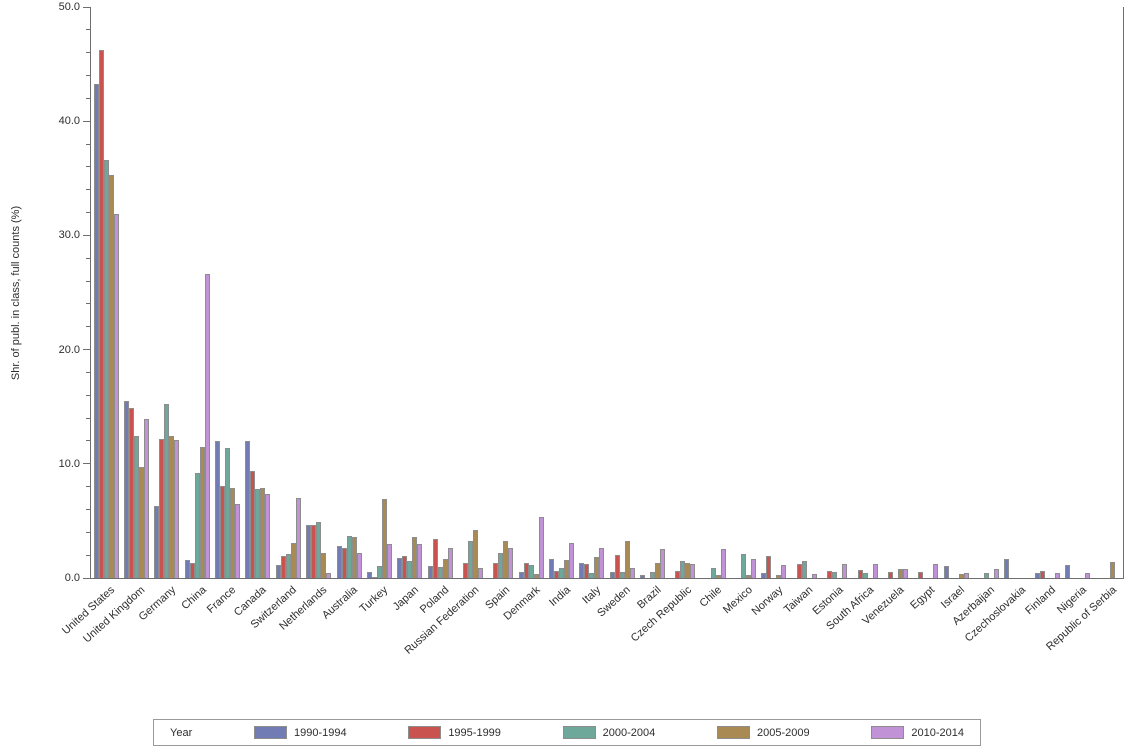 This screenshot has width=1134, height=756. What do you see at coordinates (917, 732) in the screenshot?
I see `legend-entry: 2010-2014` at bounding box center [917, 732].